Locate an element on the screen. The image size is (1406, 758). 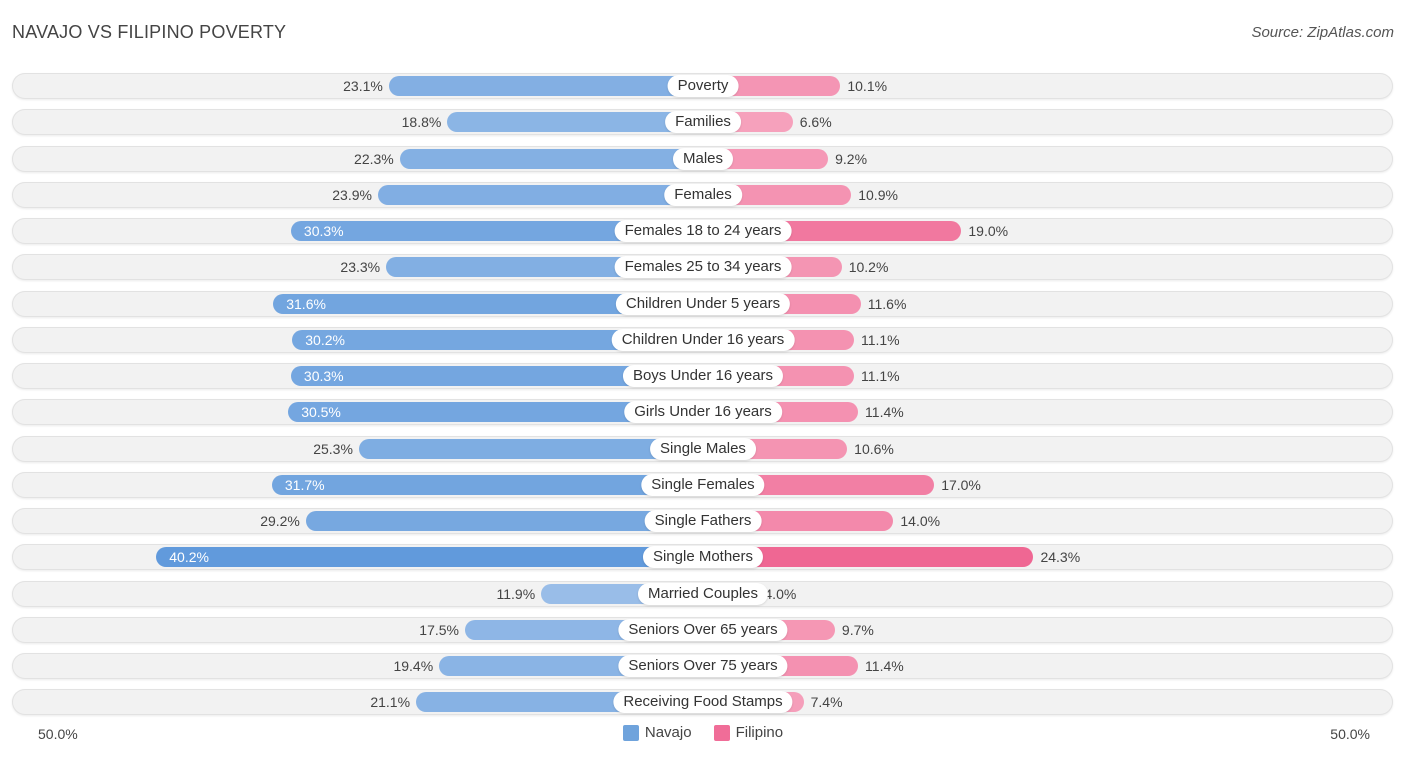
legend-item-navajo: Navajo is located at coordinates (657, 732).